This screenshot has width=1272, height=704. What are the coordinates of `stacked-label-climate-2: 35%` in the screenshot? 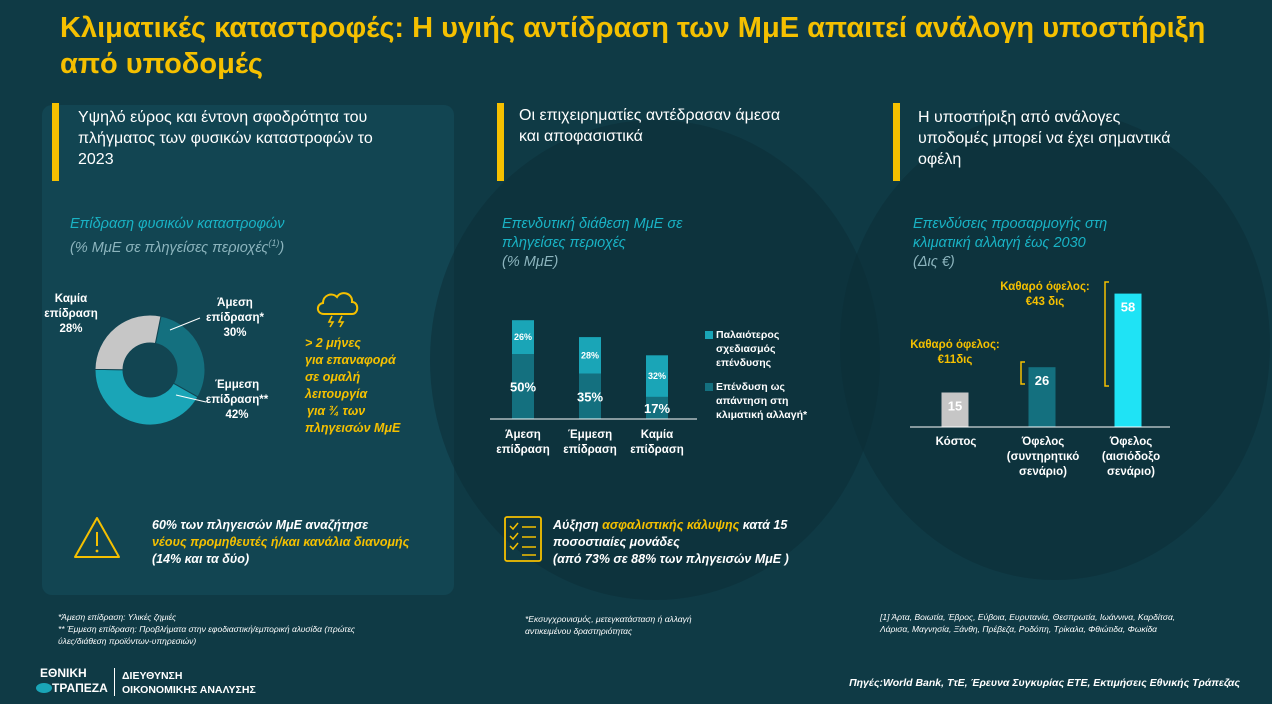 It's located at (590, 396).